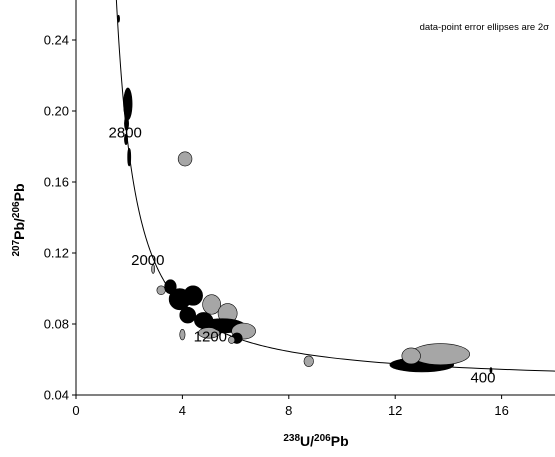  I want to click on concordia-age-label: 400, so click(482, 377).